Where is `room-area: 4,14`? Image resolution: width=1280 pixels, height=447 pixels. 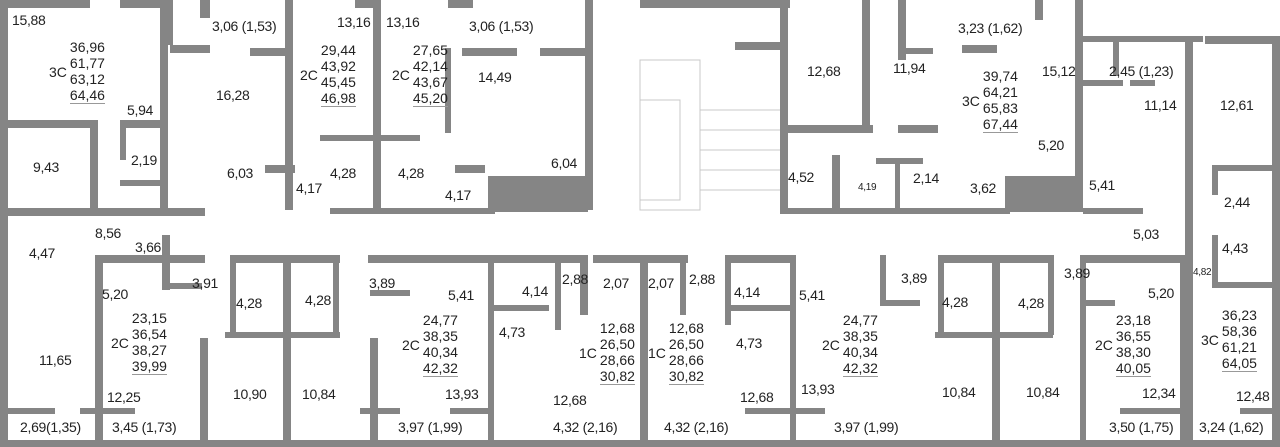
room-area: 4,14 is located at coordinates (535, 291).